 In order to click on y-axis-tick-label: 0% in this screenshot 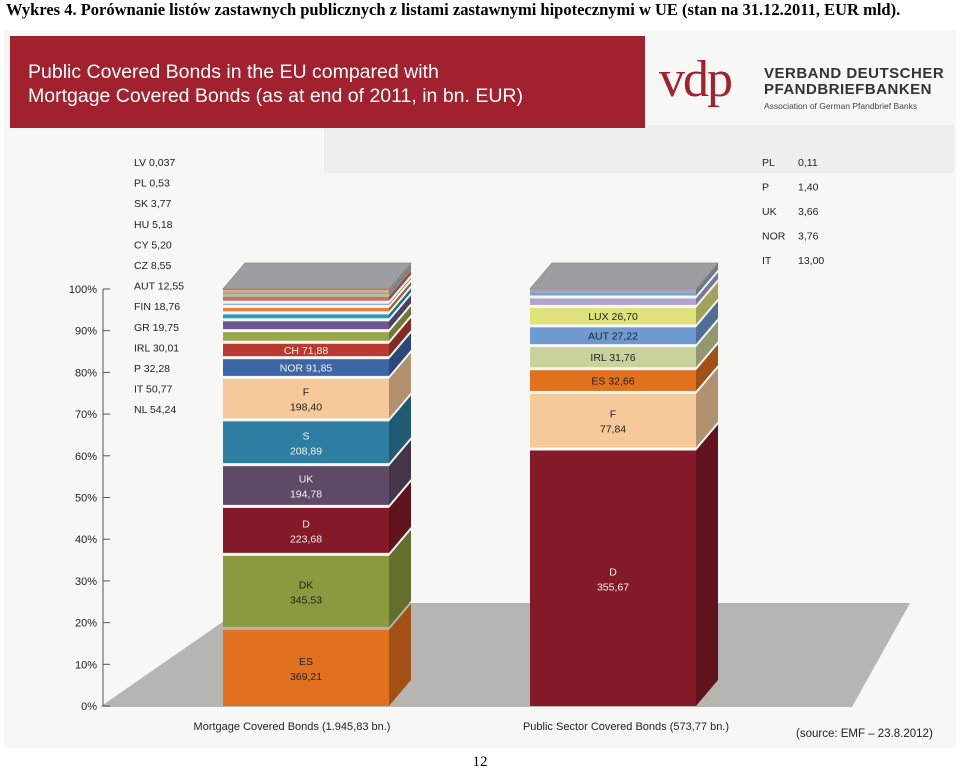, I will do `click(89, 707)`.